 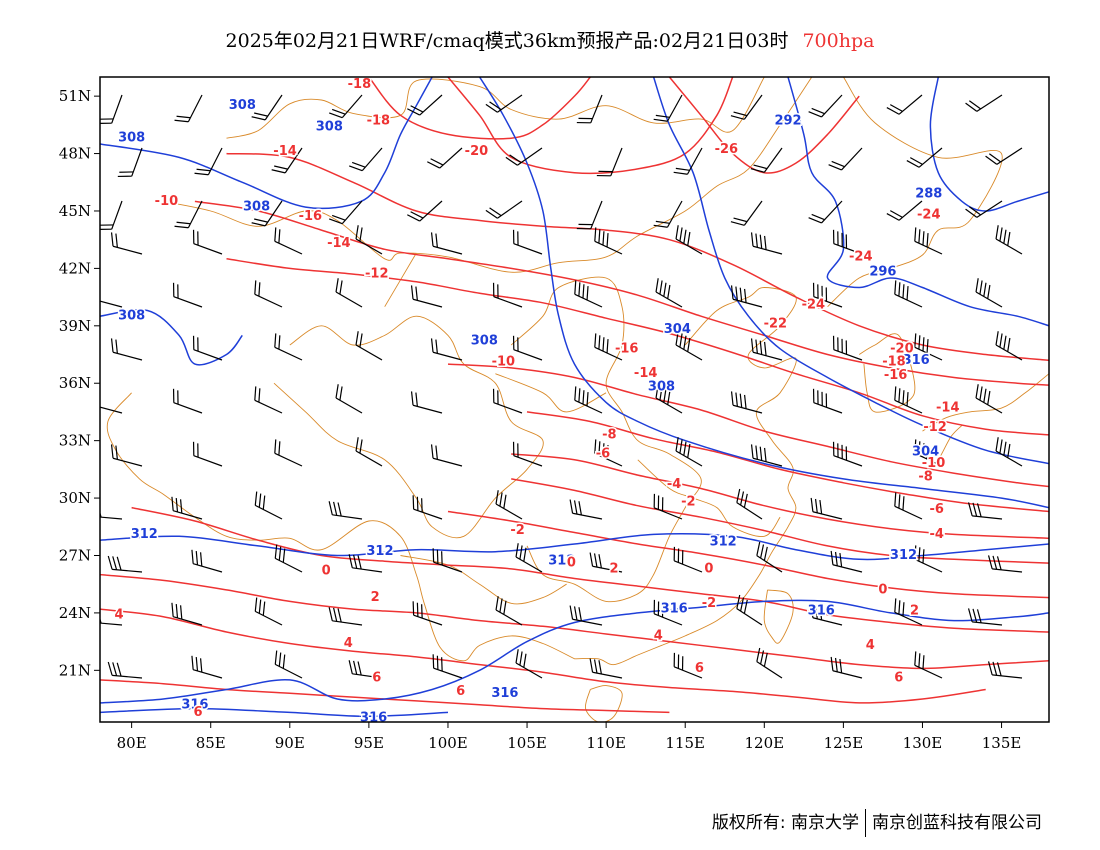 What do you see at coordinates (685, 743) in the screenshot?
I see `x-tick-label: 115E` at bounding box center [685, 743].